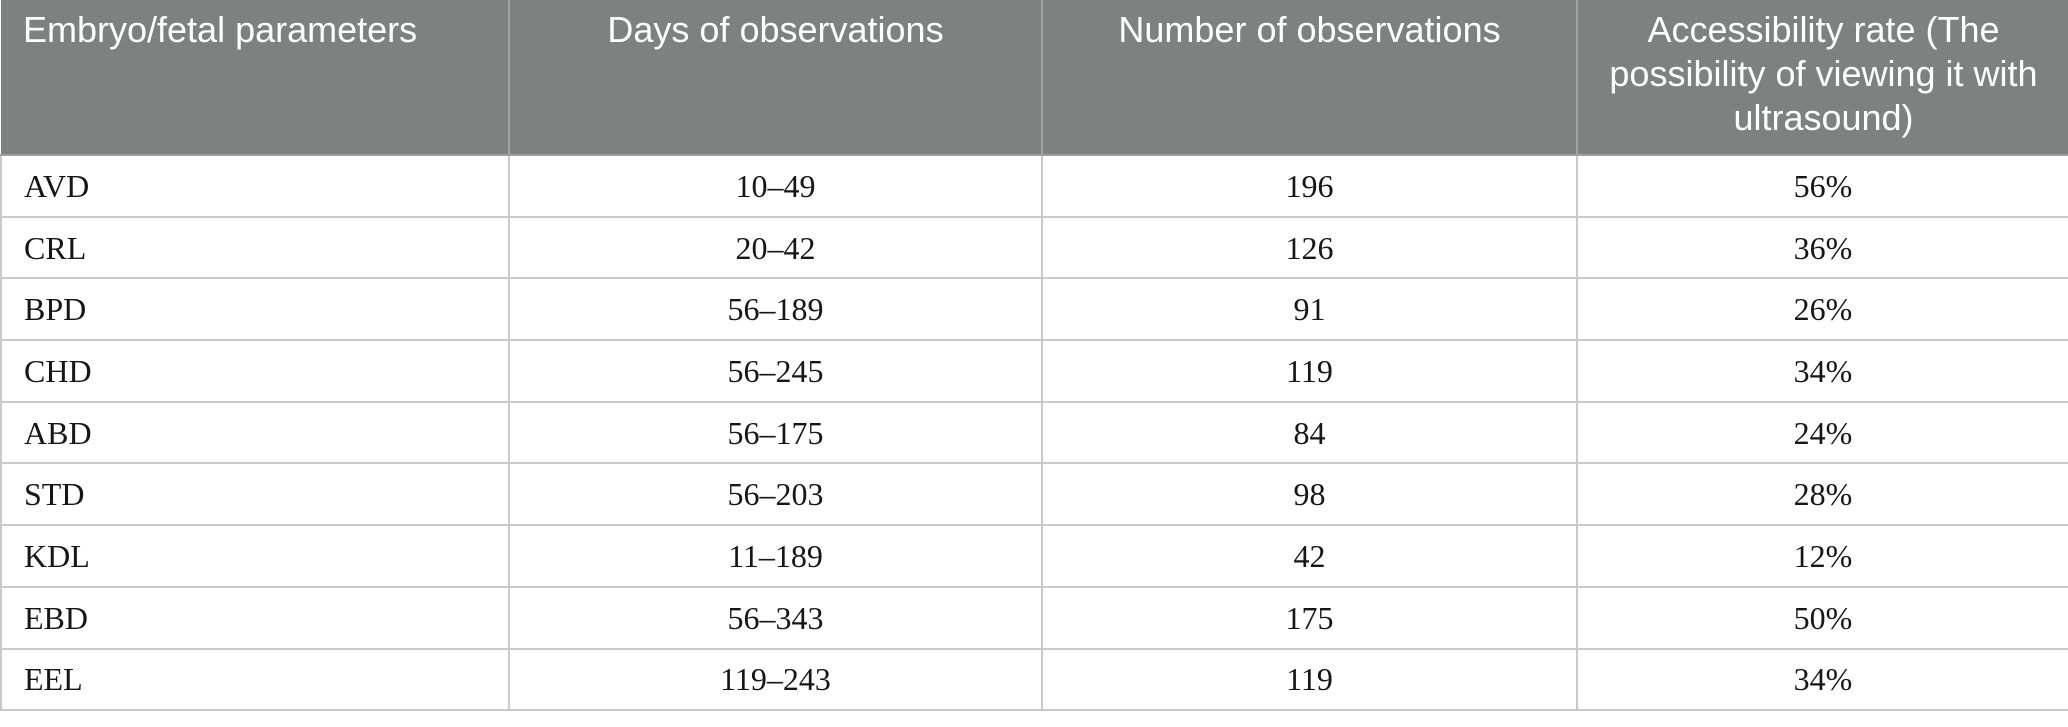 This screenshot has height=727, width=2068. I want to click on cell-days: 56–203, so click(775, 494).